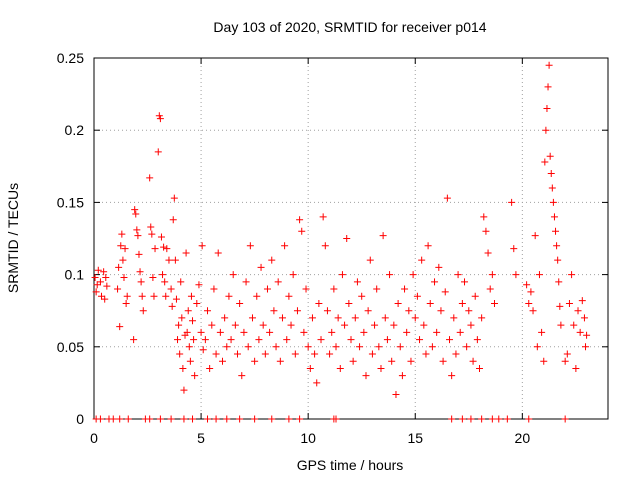  Describe the element at coordinates (523, 438) in the screenshot. I see `x-tick-label: 20` at that location.